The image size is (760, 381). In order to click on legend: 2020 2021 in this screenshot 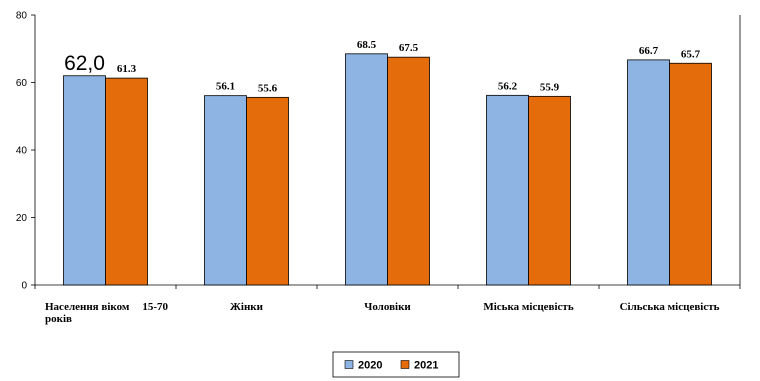, I will do `click(396, 364)`.